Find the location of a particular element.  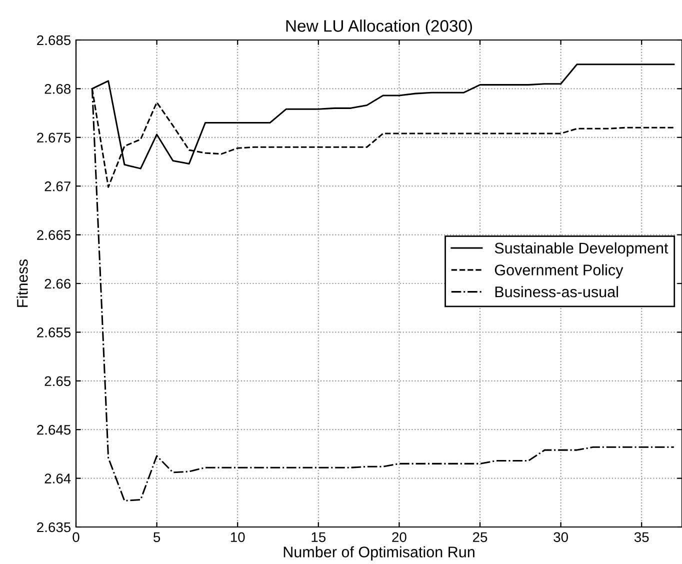

y-tick-label: 2.645 is located at coordinates (54, 429).